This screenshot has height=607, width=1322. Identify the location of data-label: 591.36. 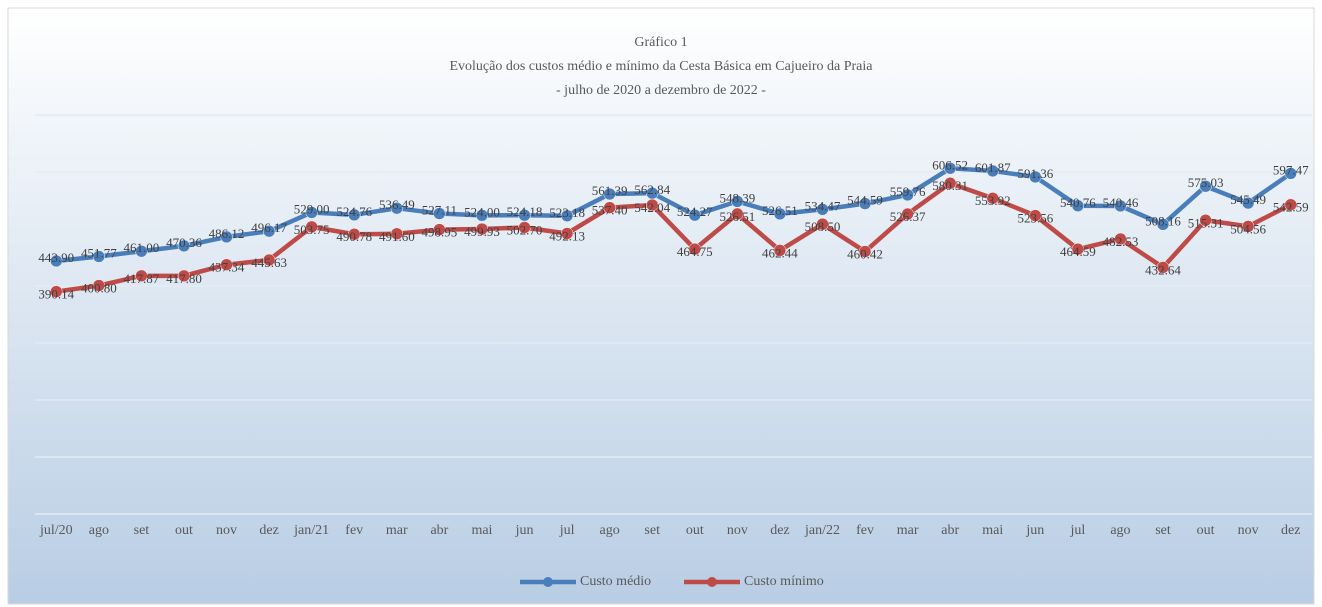
(1035, 173).